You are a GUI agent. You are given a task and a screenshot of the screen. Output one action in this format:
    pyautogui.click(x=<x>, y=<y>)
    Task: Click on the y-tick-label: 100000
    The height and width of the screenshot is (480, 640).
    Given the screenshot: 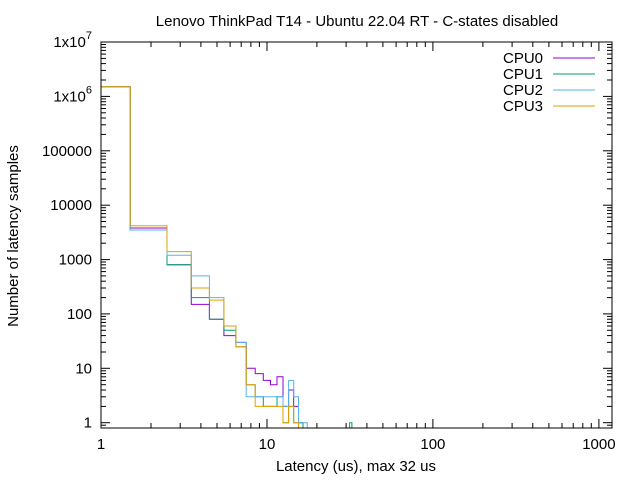 What is the action you would take?
    pyautogui.click(x=67, y=151)
    